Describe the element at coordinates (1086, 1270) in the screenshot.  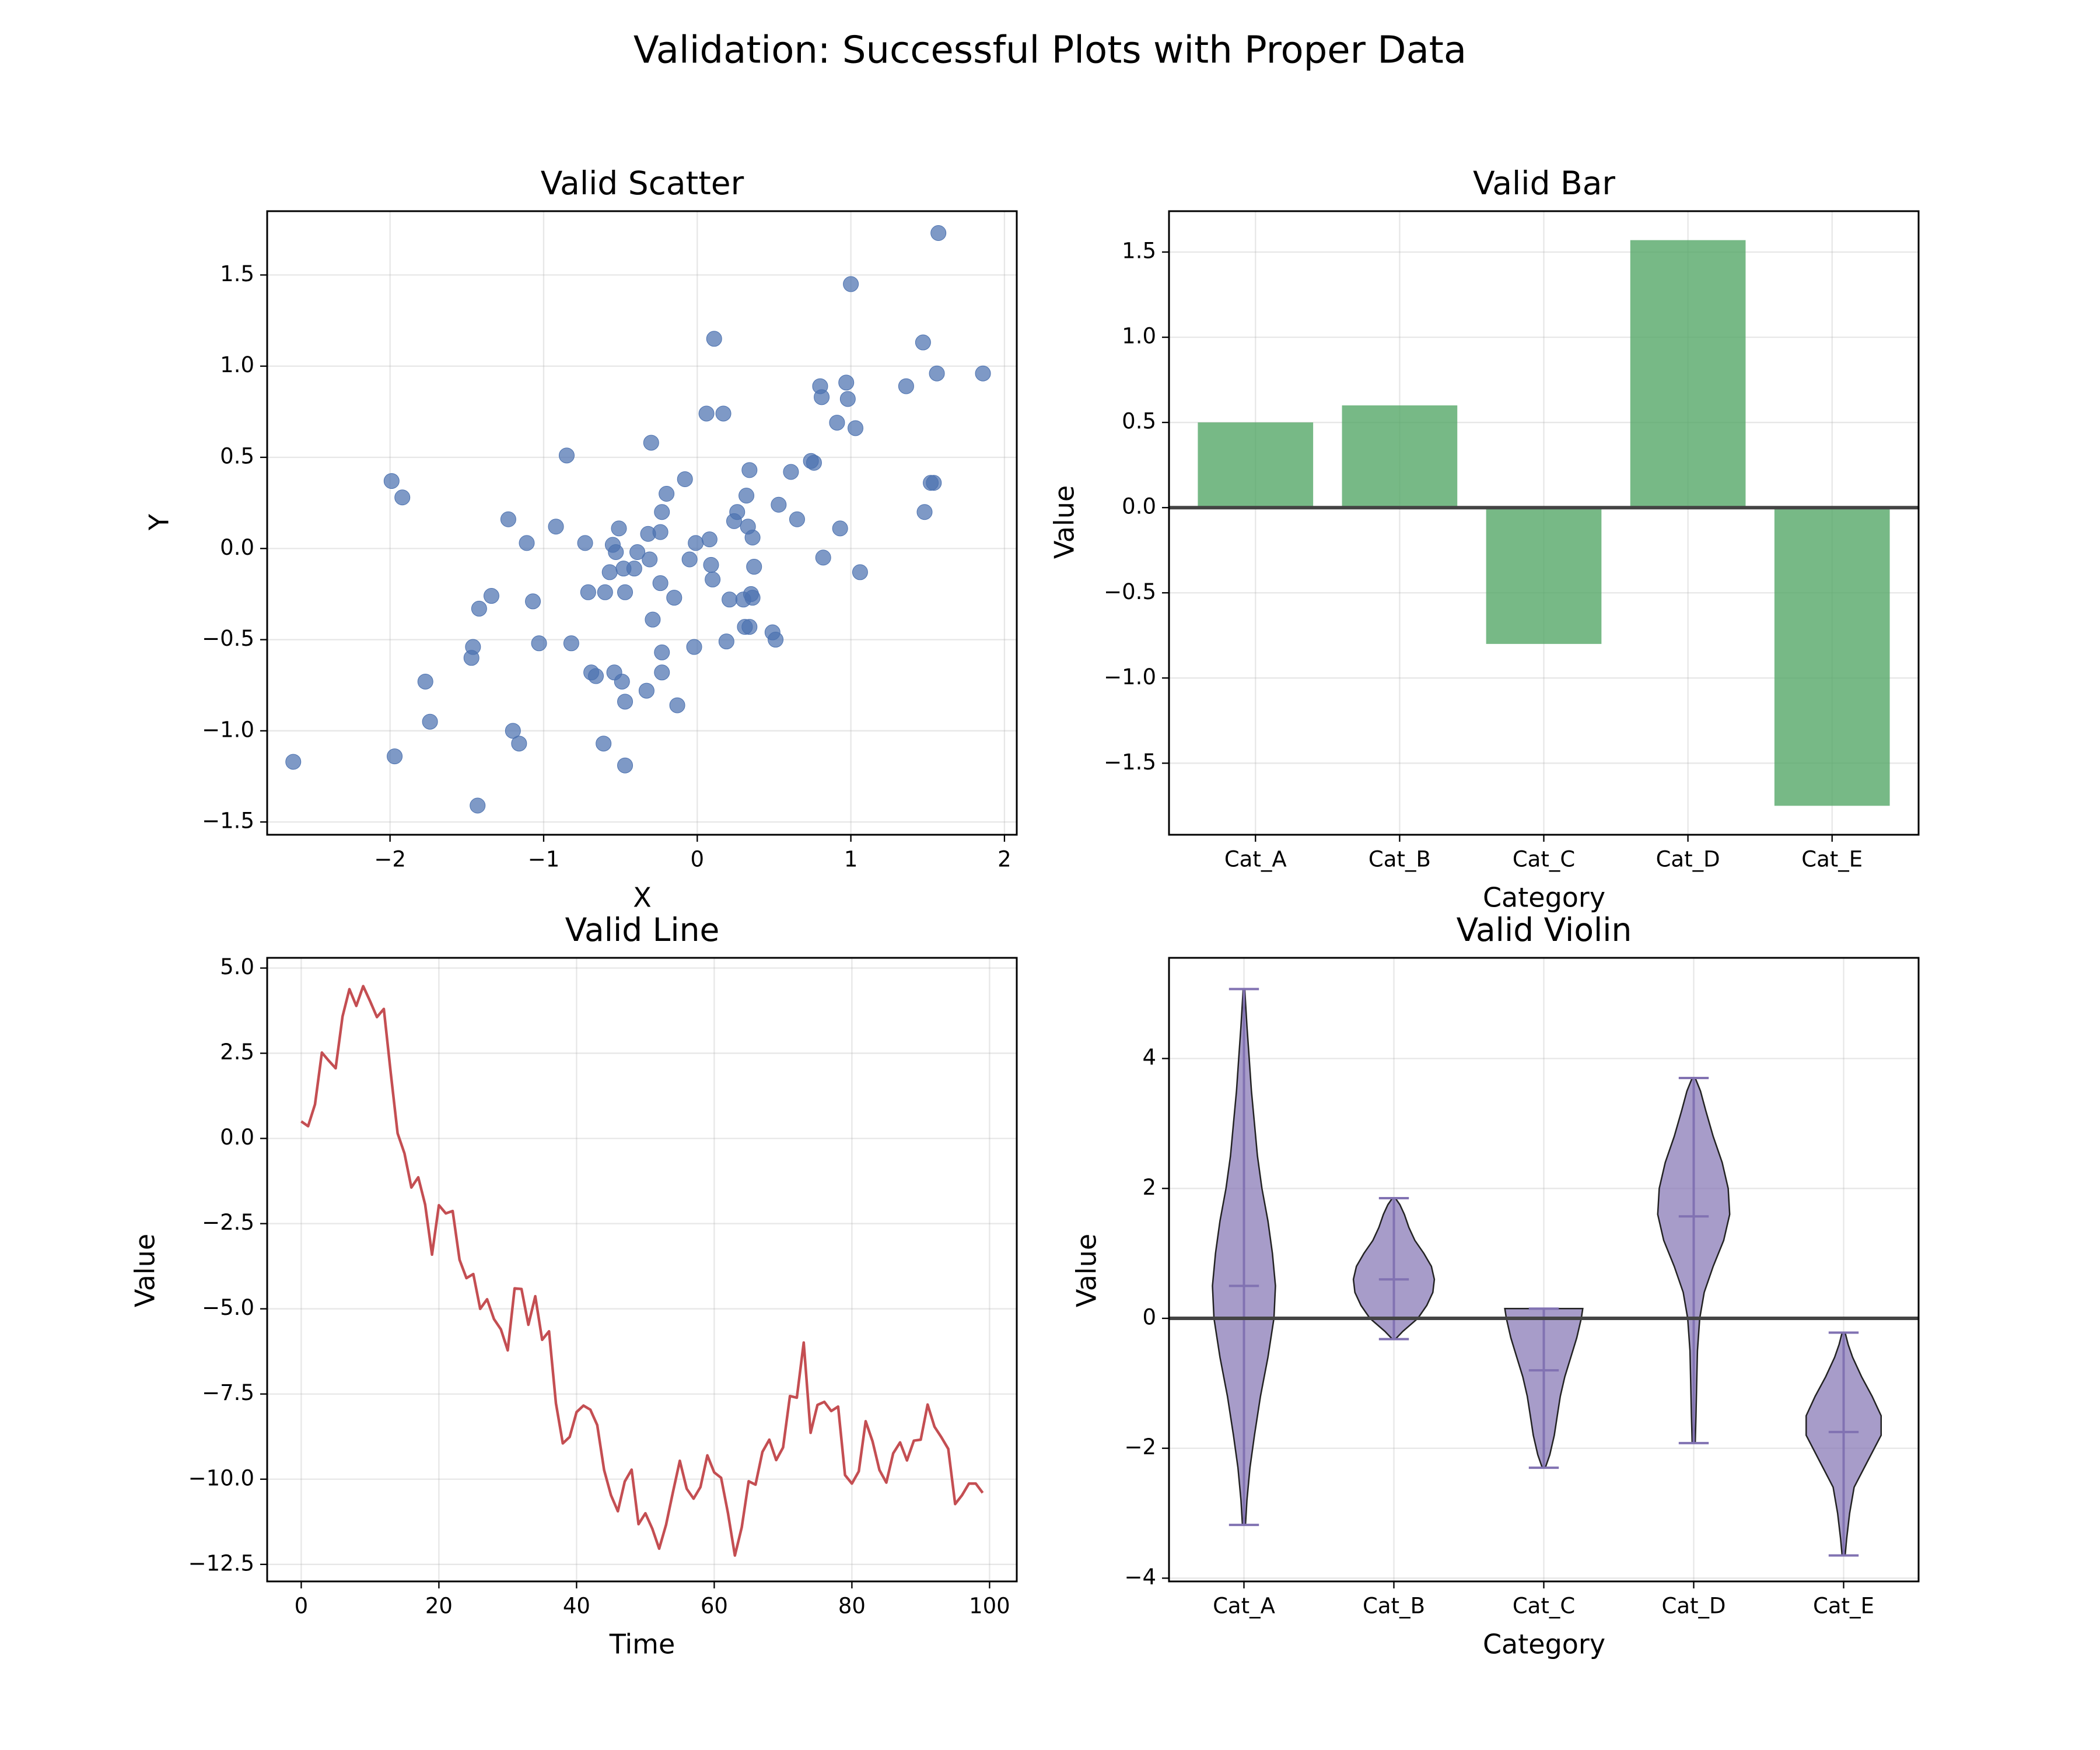
I see `violin-y-axis-label: Value` at that location.